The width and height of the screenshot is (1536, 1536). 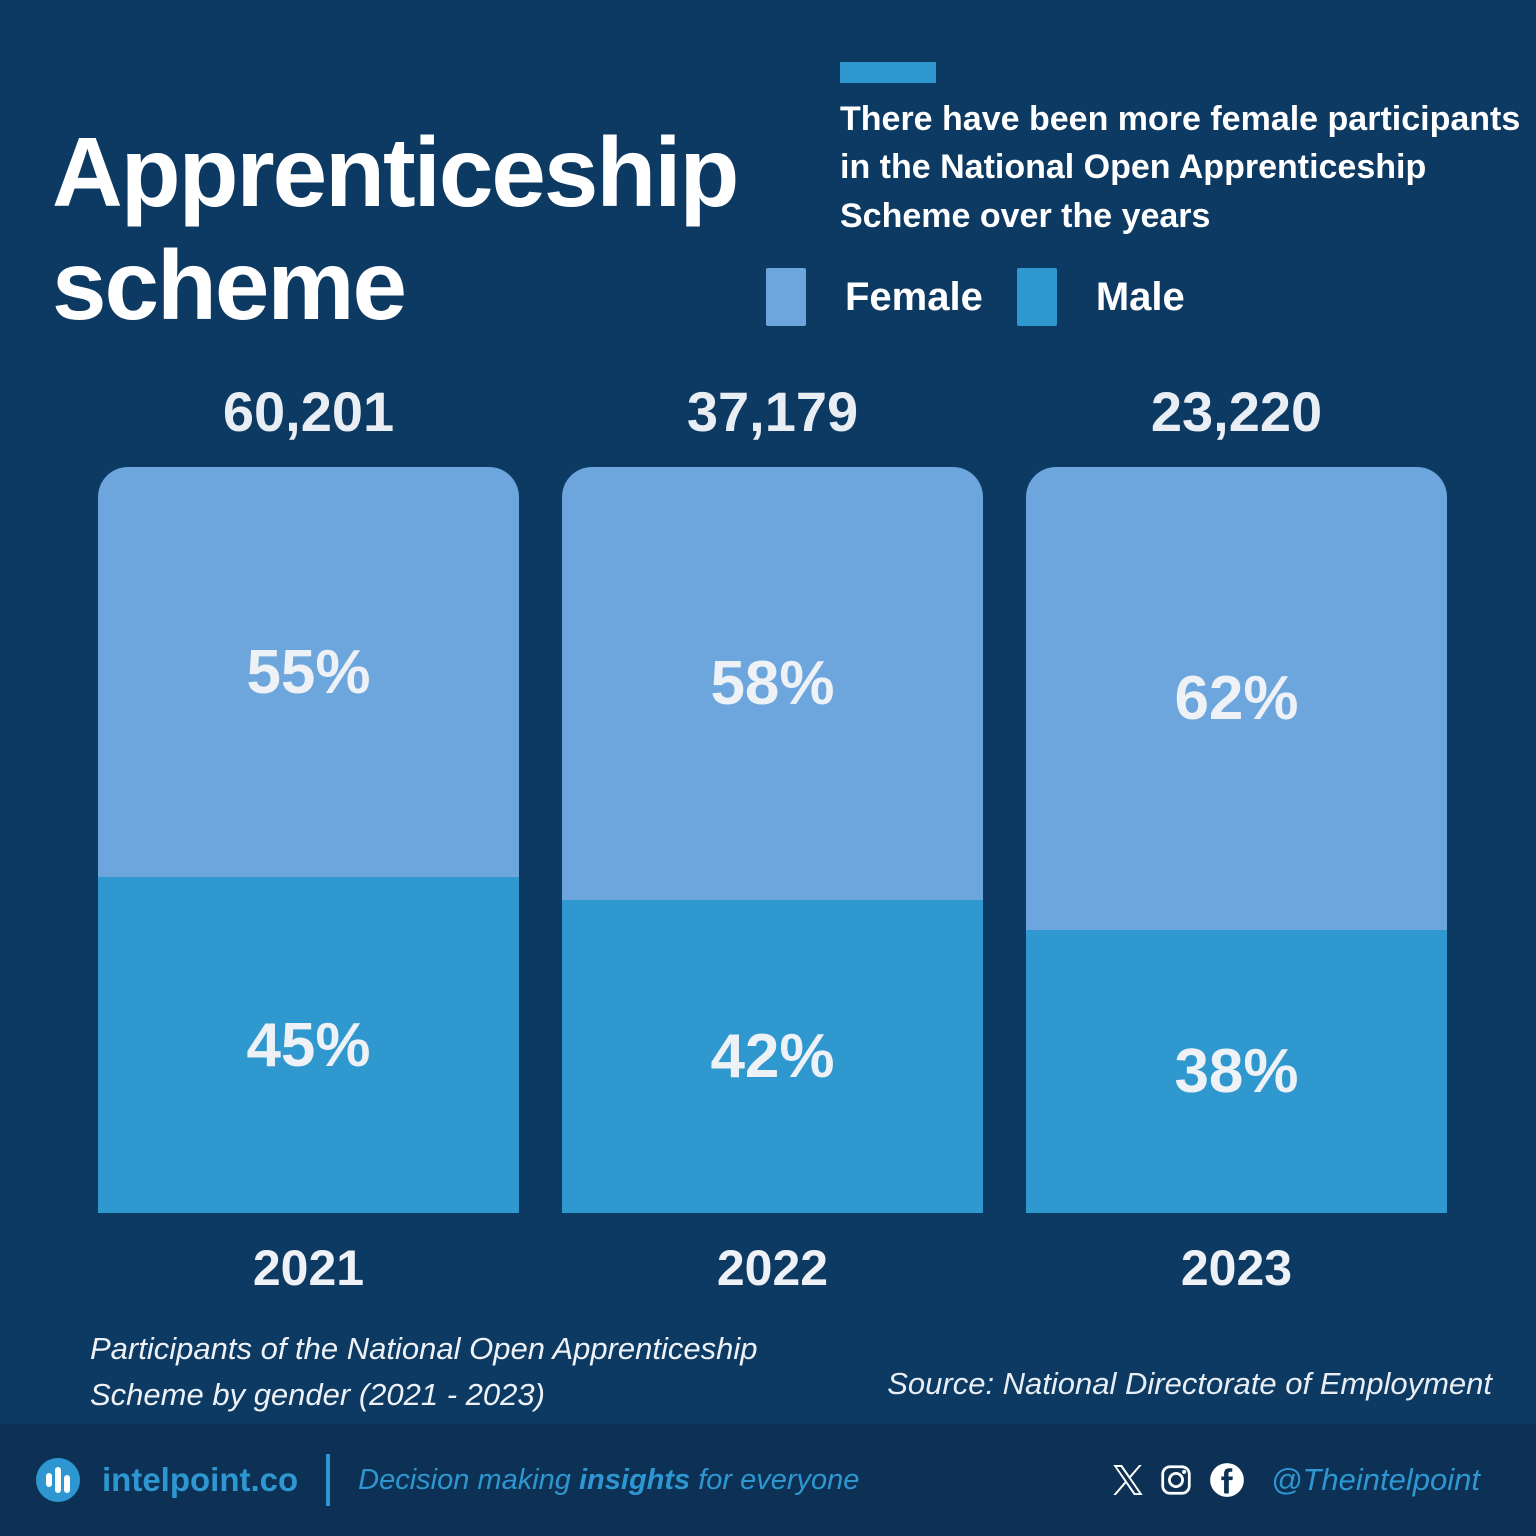 What do you see at coordinates (772, 1268) in the screenshot?
I see `bar-year-label: 2022` at bounding box center [772, 1268].